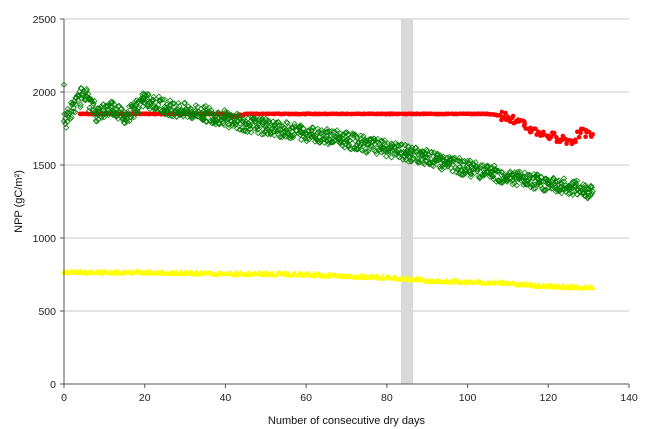 This screenshot has width=649, height=429. Describe the element at coordinates (45, 166) in the screenshot. I see `y-tick-label-1500: 1500` at that location.